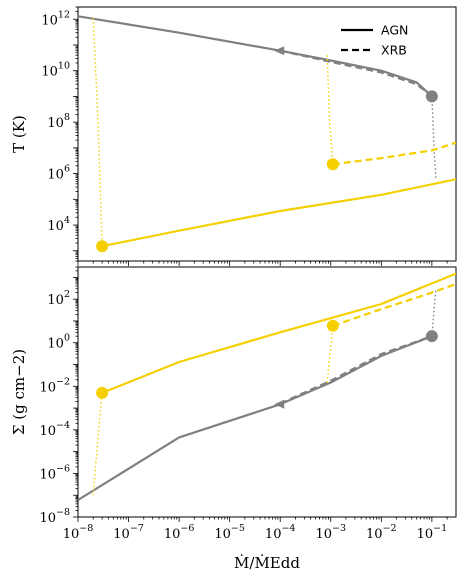 The width and height of the screenshot is (463, 579). Describe the element at coordinates (54, 472) in the screenshot. I see `y-tick-label: 10⁻⁶` at that location.